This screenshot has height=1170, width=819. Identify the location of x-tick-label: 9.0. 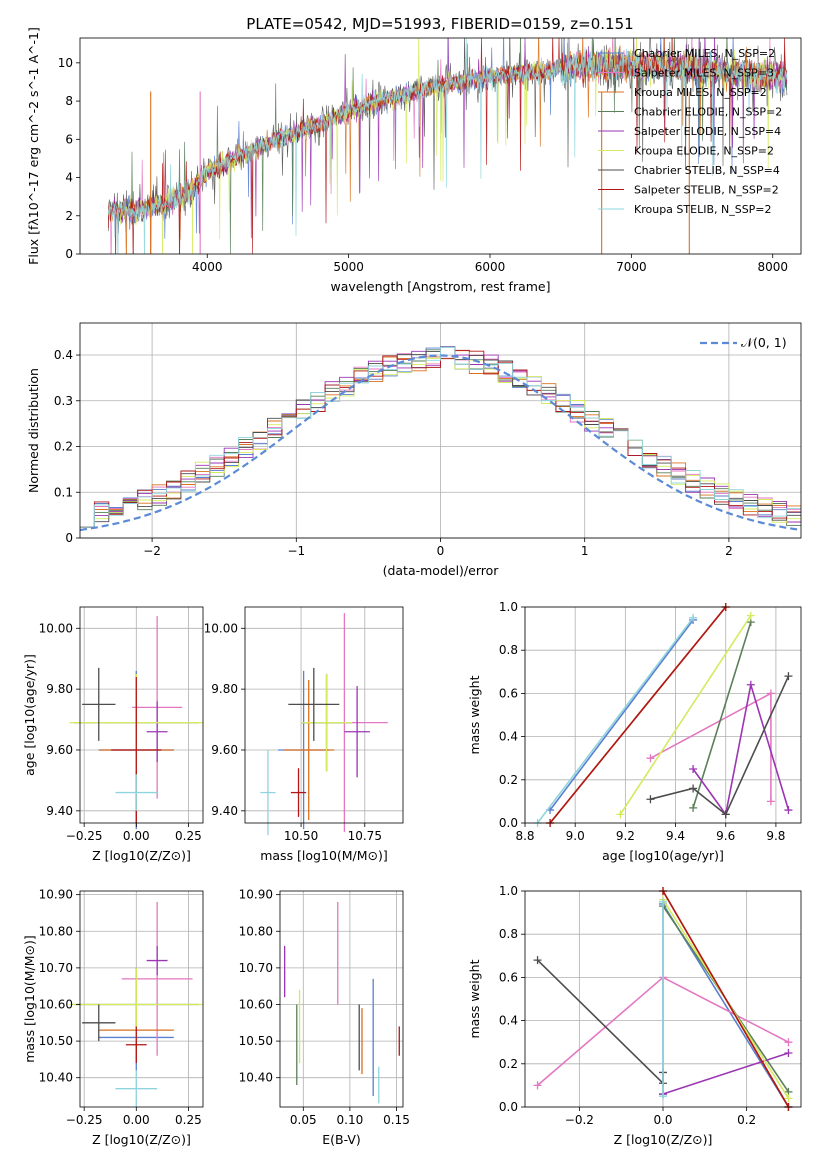
(575, 836).